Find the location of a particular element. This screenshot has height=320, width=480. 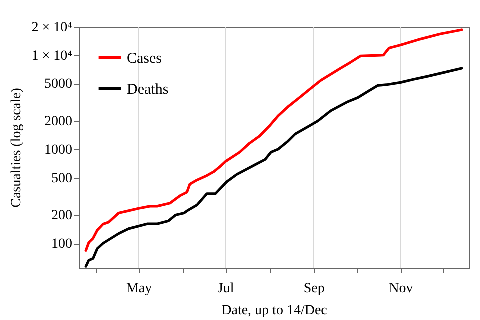

x-tick-label: Nov is located at coordinates (401, 289).